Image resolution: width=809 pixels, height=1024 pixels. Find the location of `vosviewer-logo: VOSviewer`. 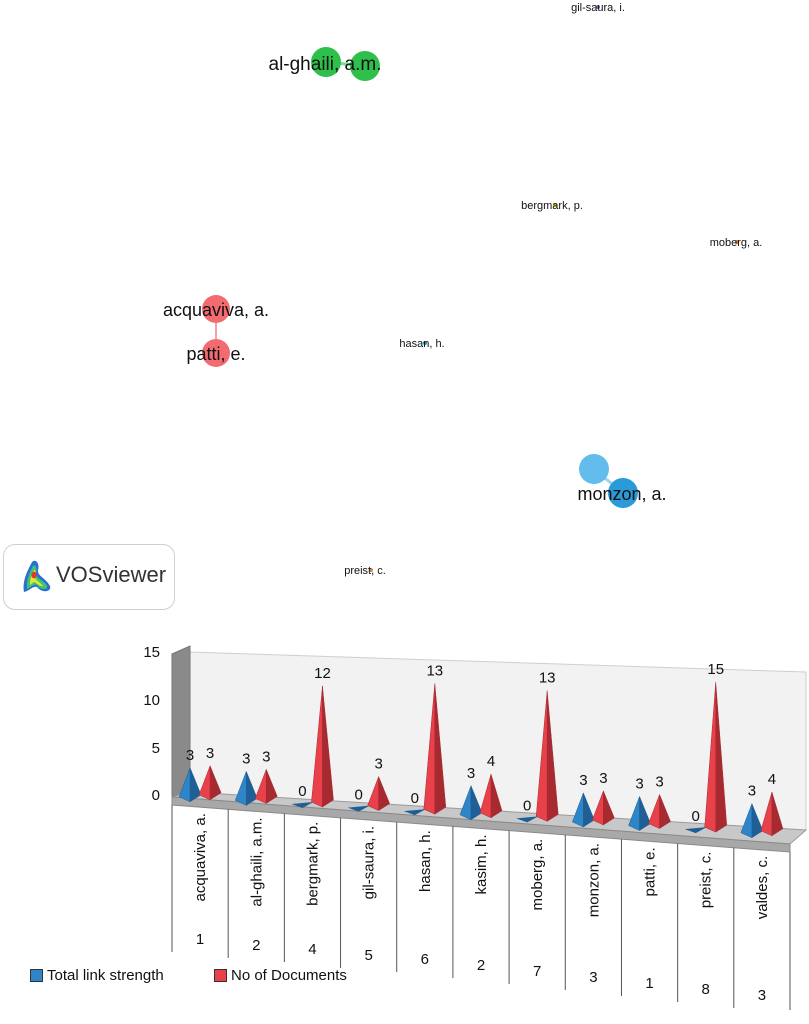

vosviewer-logo: VOSviewer is located at coordinates (89, 577).